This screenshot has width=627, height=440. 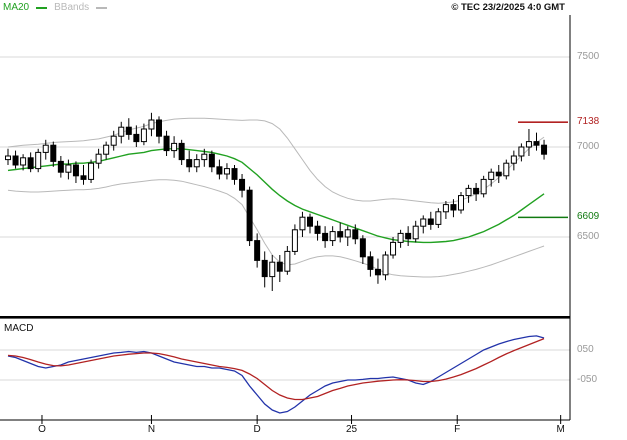 What do you see at coordinates (588, 217) in the screenshot?
I see `support-level-label: 6609` at bounding box center [588, 217].